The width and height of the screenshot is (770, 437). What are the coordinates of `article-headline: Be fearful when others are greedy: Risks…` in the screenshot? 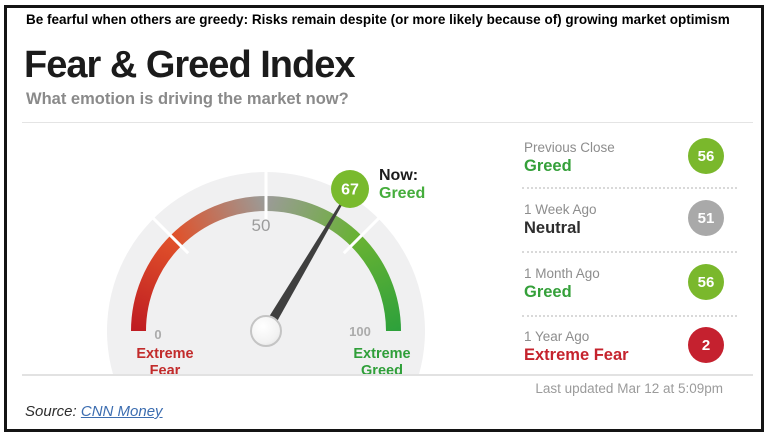 It's located at (378, 19).